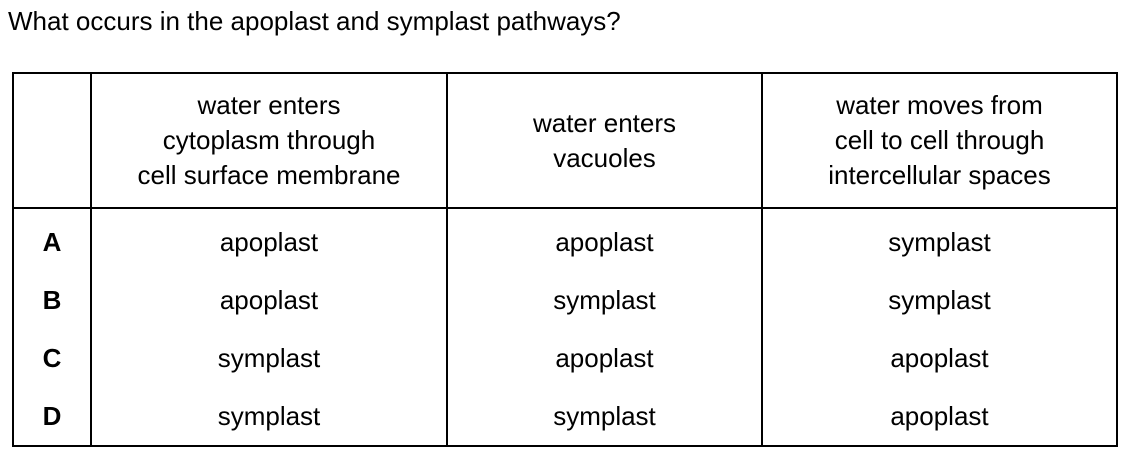 This screenshot has width=1127, height=454. I want to click on table-row-d: D symplast symplast apoplast, so click(565, 416).